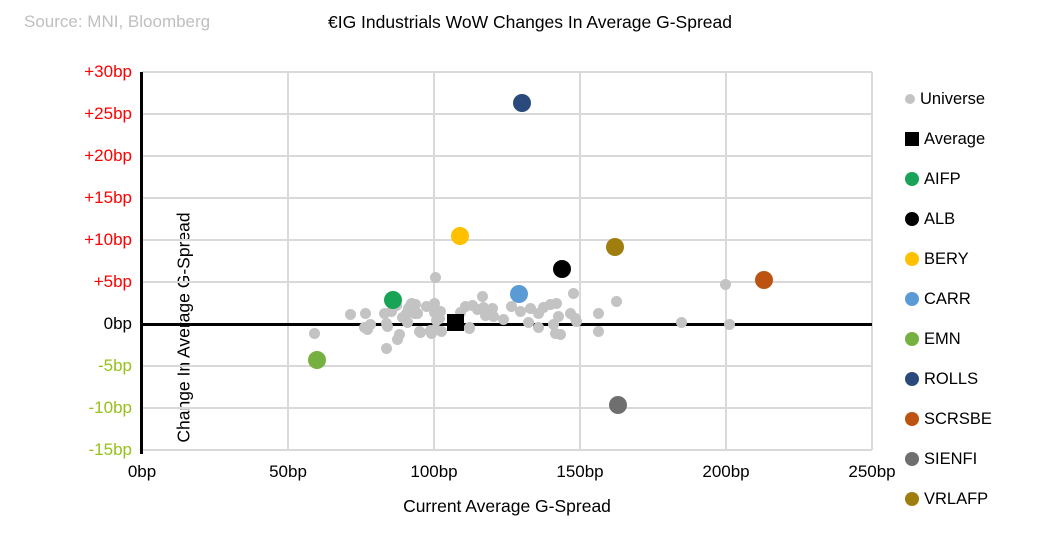  I want to click on legend-label: SIENFI, so click(951, 458).